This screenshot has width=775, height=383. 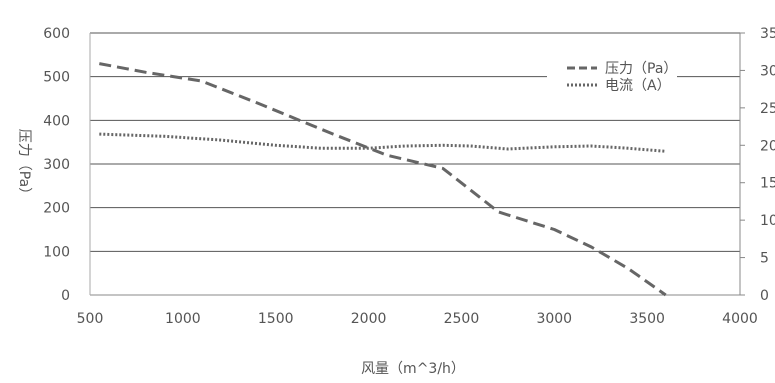 I want to click on x-axis-title: 风量（m^3/h）, so click(x=413, y=369).